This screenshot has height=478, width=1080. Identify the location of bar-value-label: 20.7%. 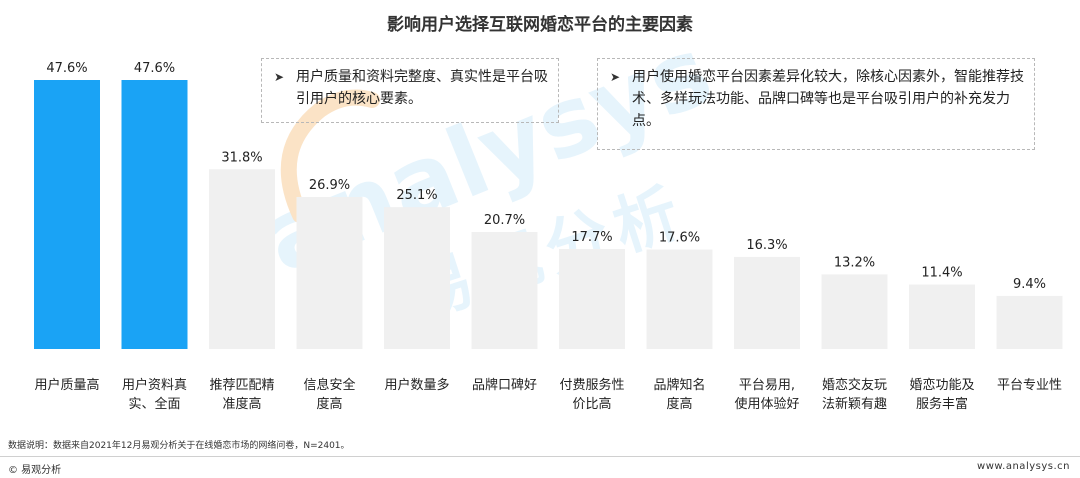
(504, 220).